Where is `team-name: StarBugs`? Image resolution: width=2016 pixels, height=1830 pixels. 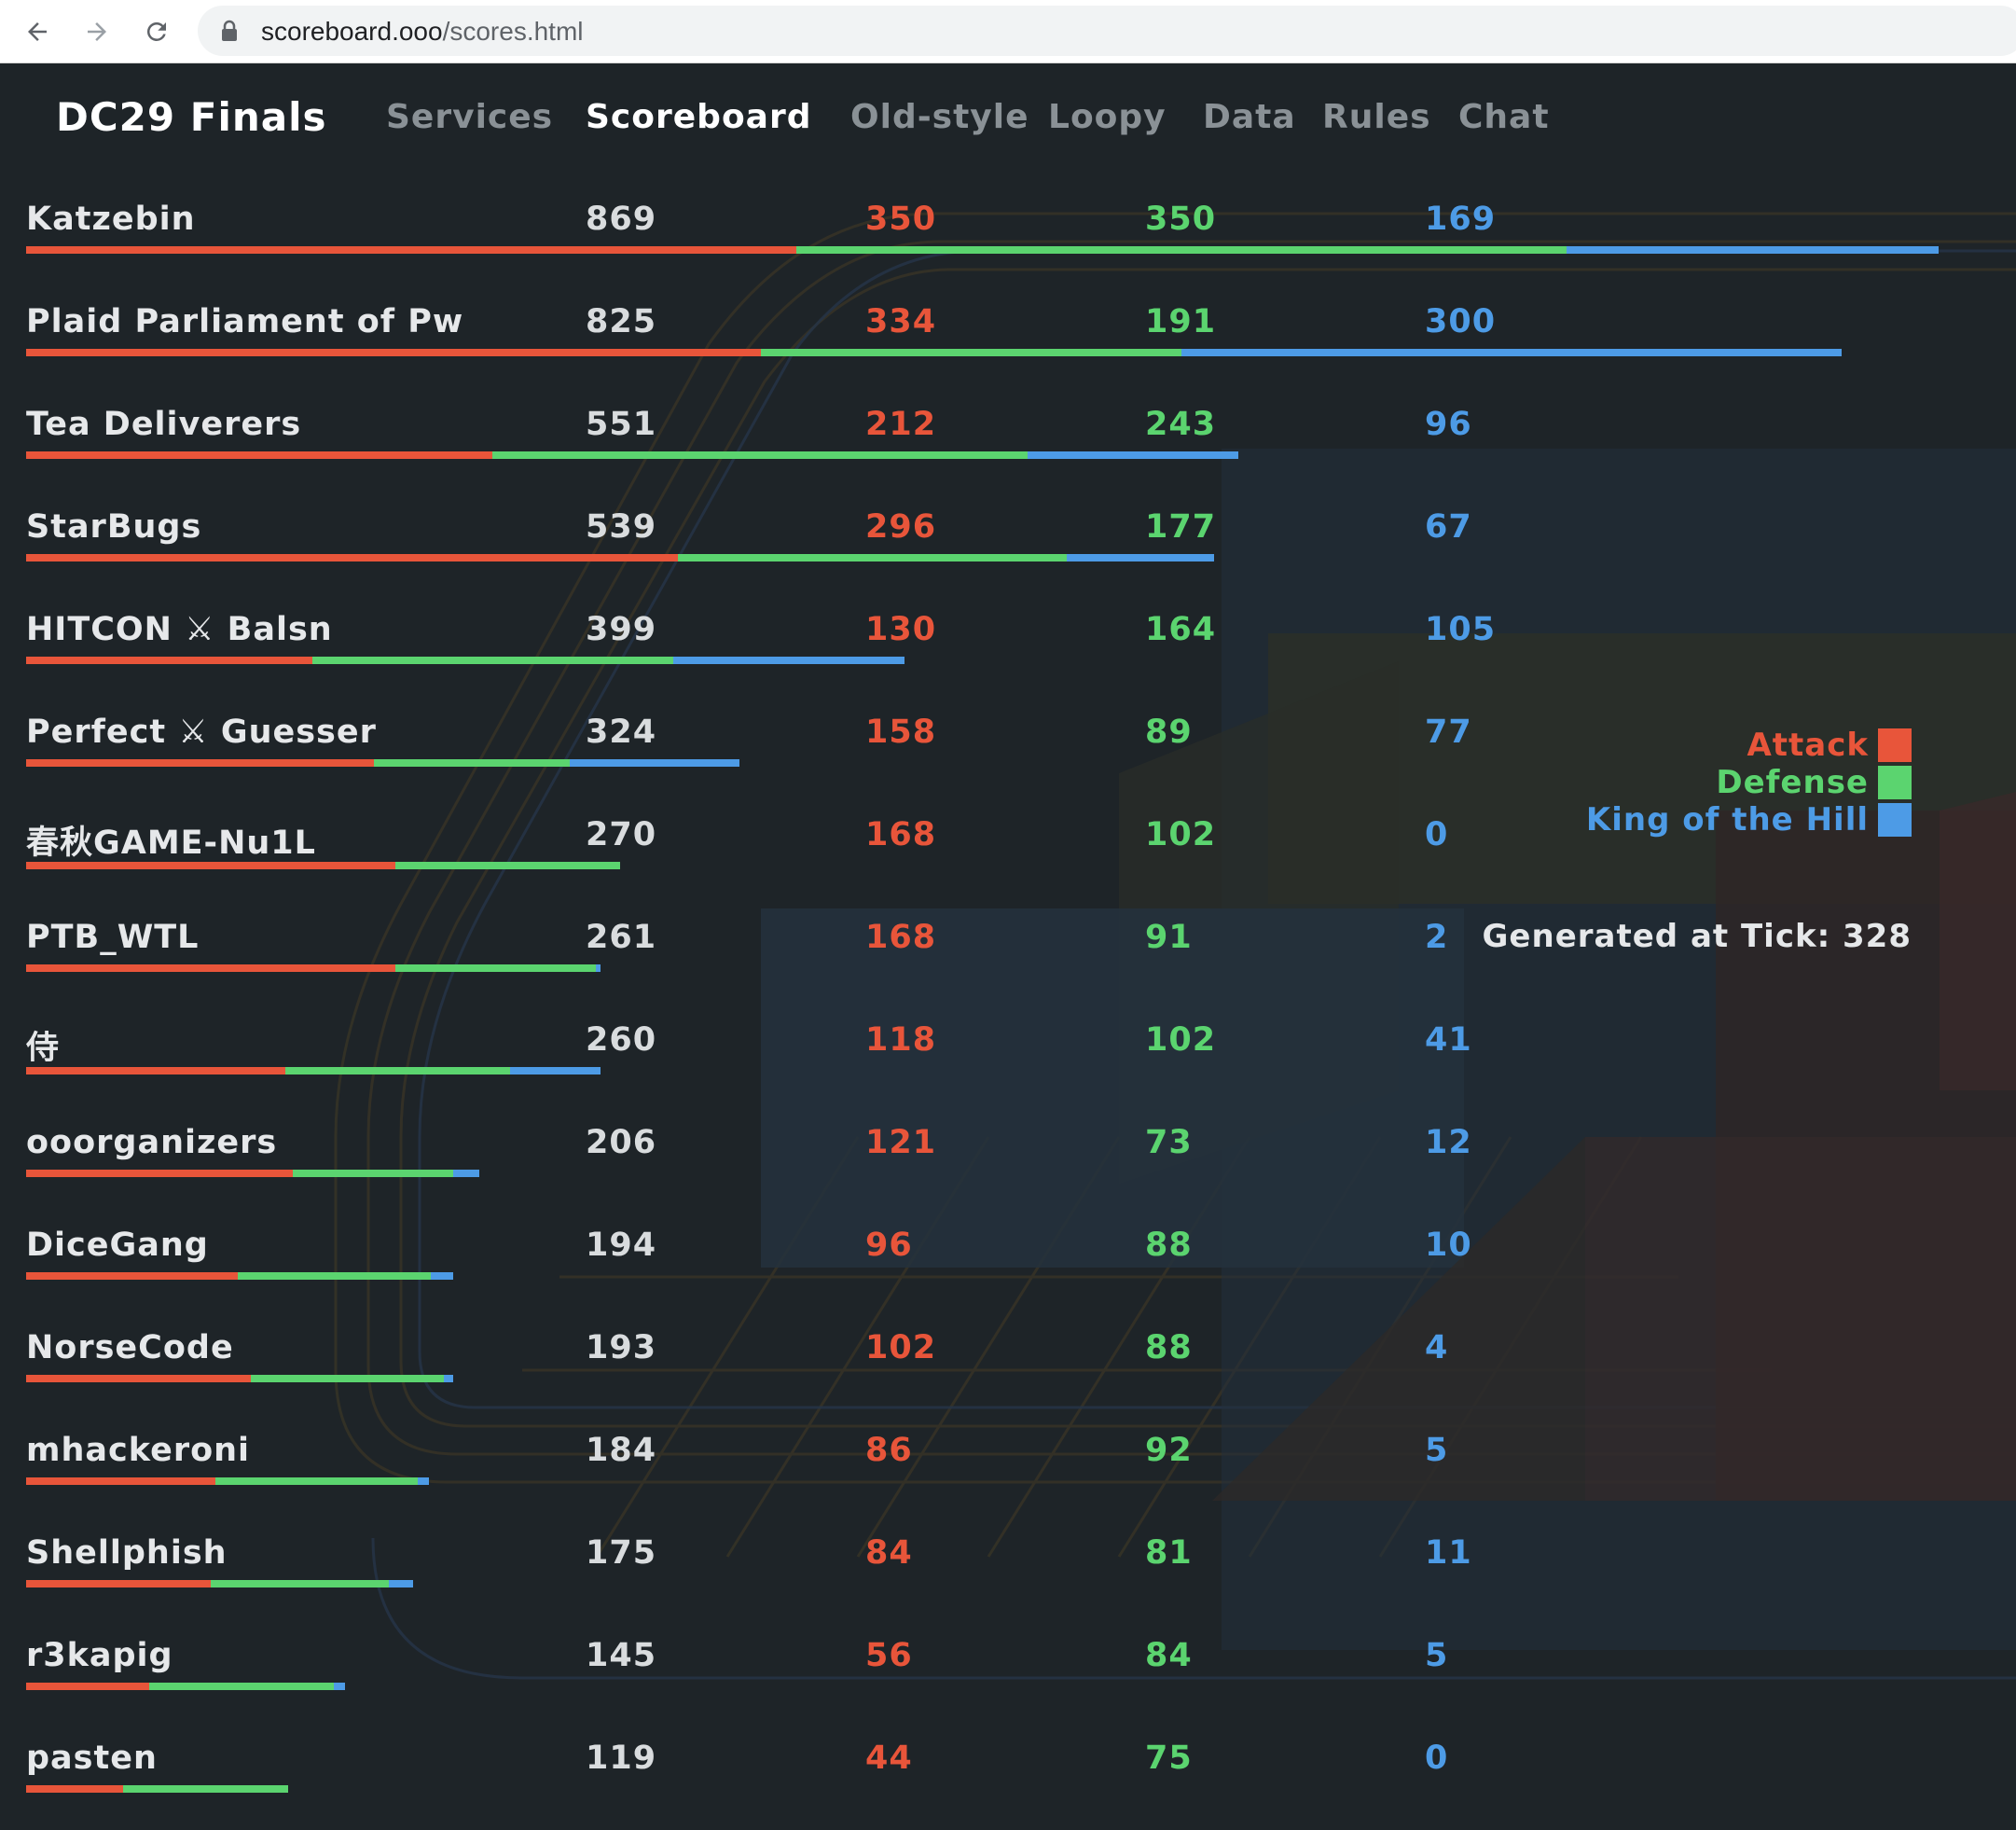
team-name: StarBugs is located at coordinates (114, 527).